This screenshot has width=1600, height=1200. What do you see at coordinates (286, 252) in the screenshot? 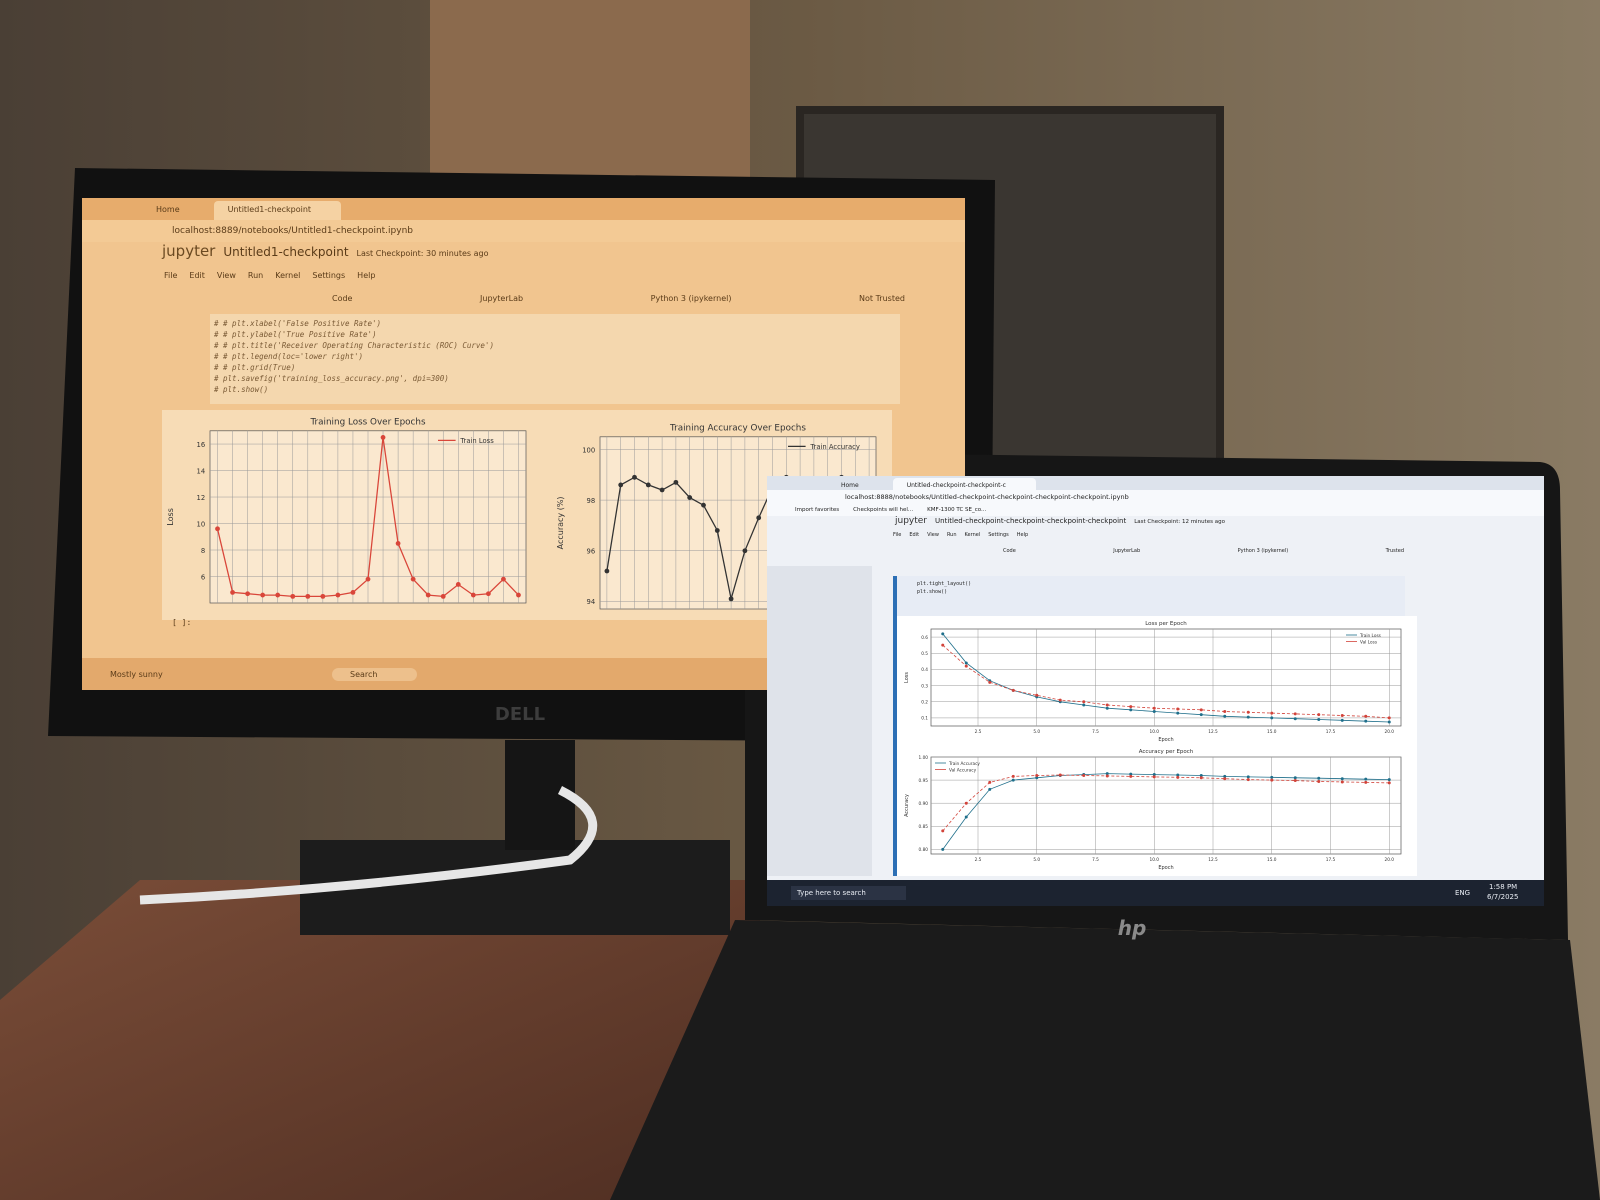
I see `notebook-name: Untitled1-checkpoint` at bounding box center [286, 252].